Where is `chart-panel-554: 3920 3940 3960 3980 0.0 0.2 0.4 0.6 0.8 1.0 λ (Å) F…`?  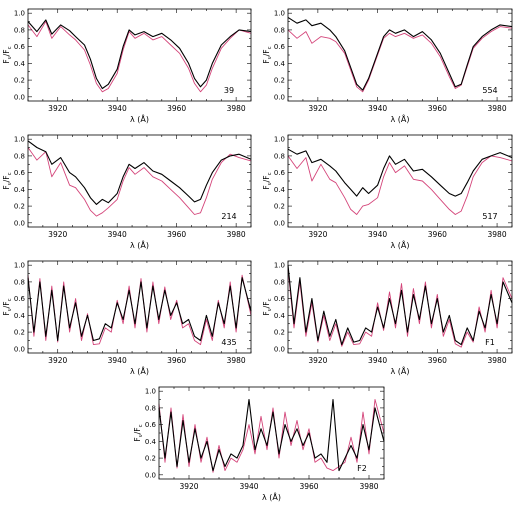
chart-panel-554: 3920 3940 3960 3980 0.0 0.2 0.4 0.6 0.8 1.0 λ (Å) F… is located at coordinates (387, 66).